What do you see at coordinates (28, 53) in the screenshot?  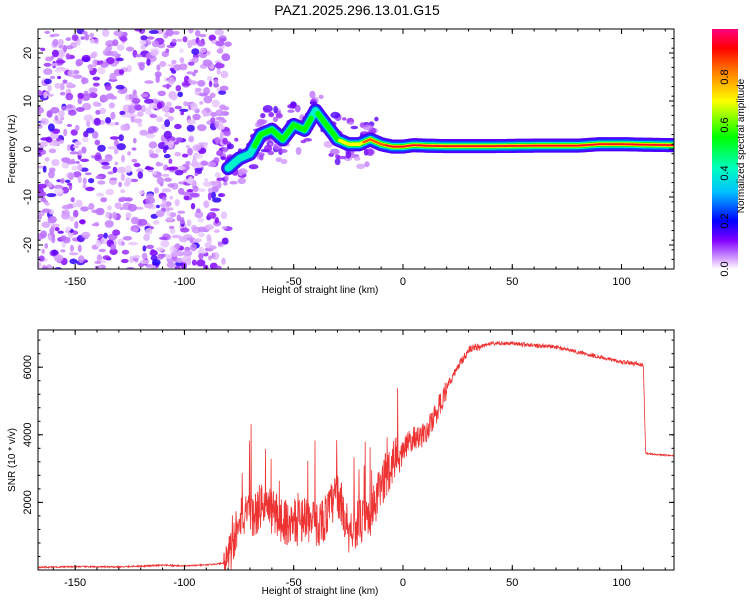 I see `heatmap-y-tick-label: 20` at bounding box center [28, 53].